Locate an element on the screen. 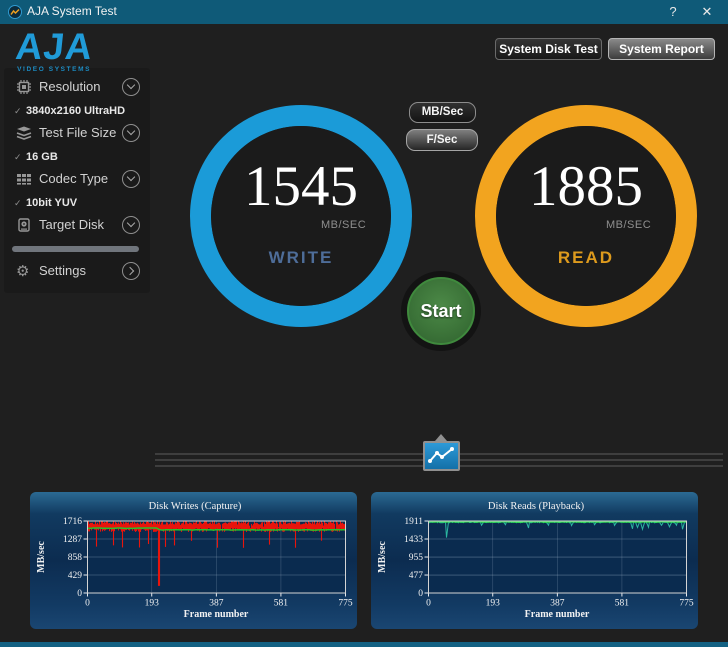 This screenshot has height=647, width=728. chevron-right-icon is located at coordinates (131, 271).